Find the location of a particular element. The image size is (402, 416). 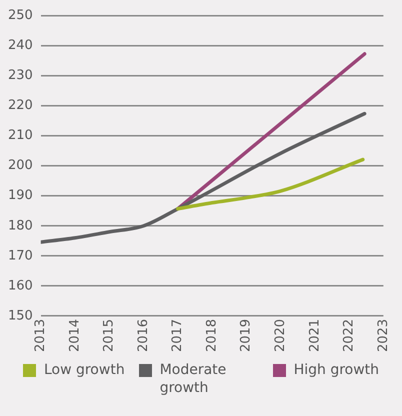

x-tick-label: 2017 is located at coordinates (178, 335).